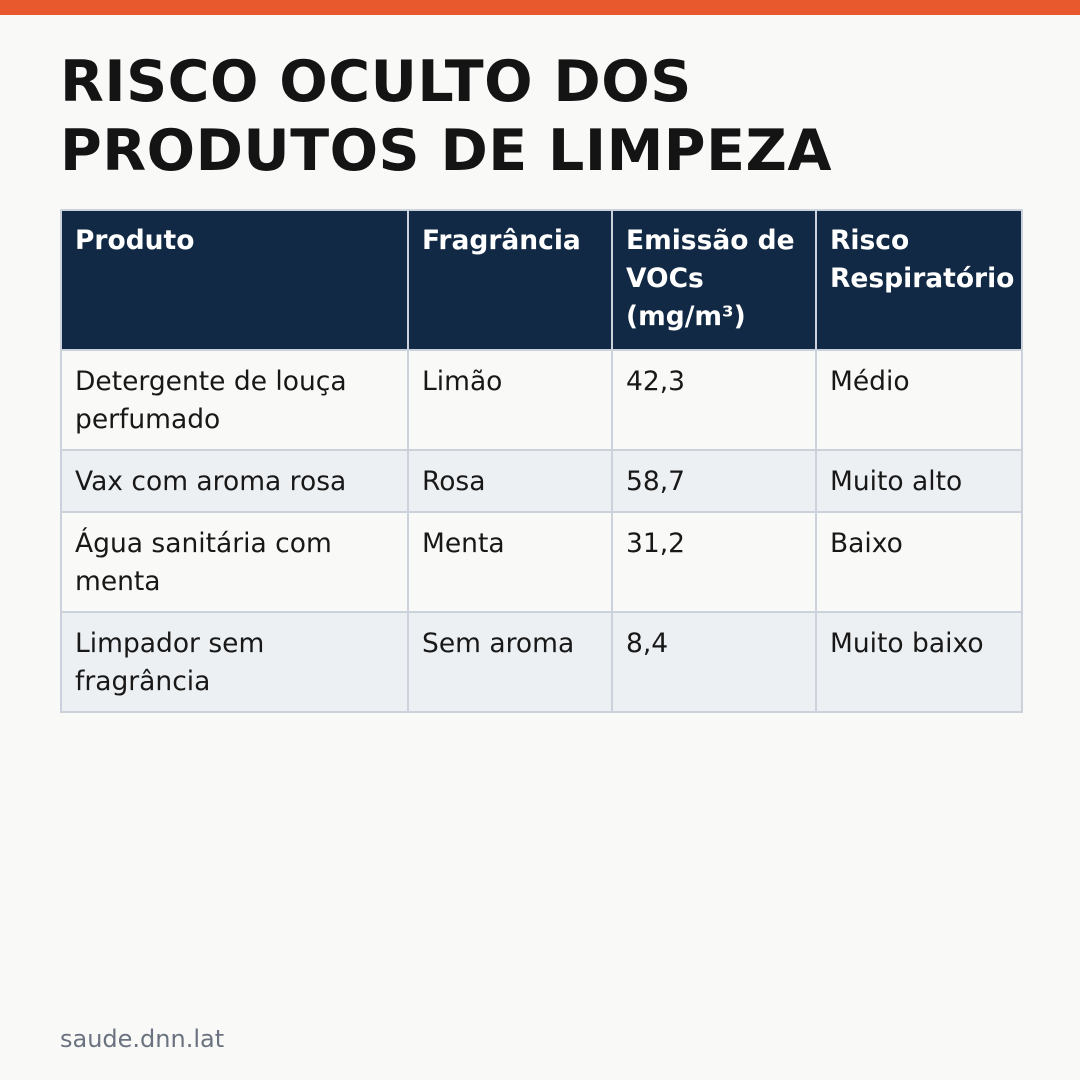 The image size is (1080, 1080). Describe the element at coordinates (510, 662) in the screenshot. I see `cell-fragrancia: Sem aroma` at that location.